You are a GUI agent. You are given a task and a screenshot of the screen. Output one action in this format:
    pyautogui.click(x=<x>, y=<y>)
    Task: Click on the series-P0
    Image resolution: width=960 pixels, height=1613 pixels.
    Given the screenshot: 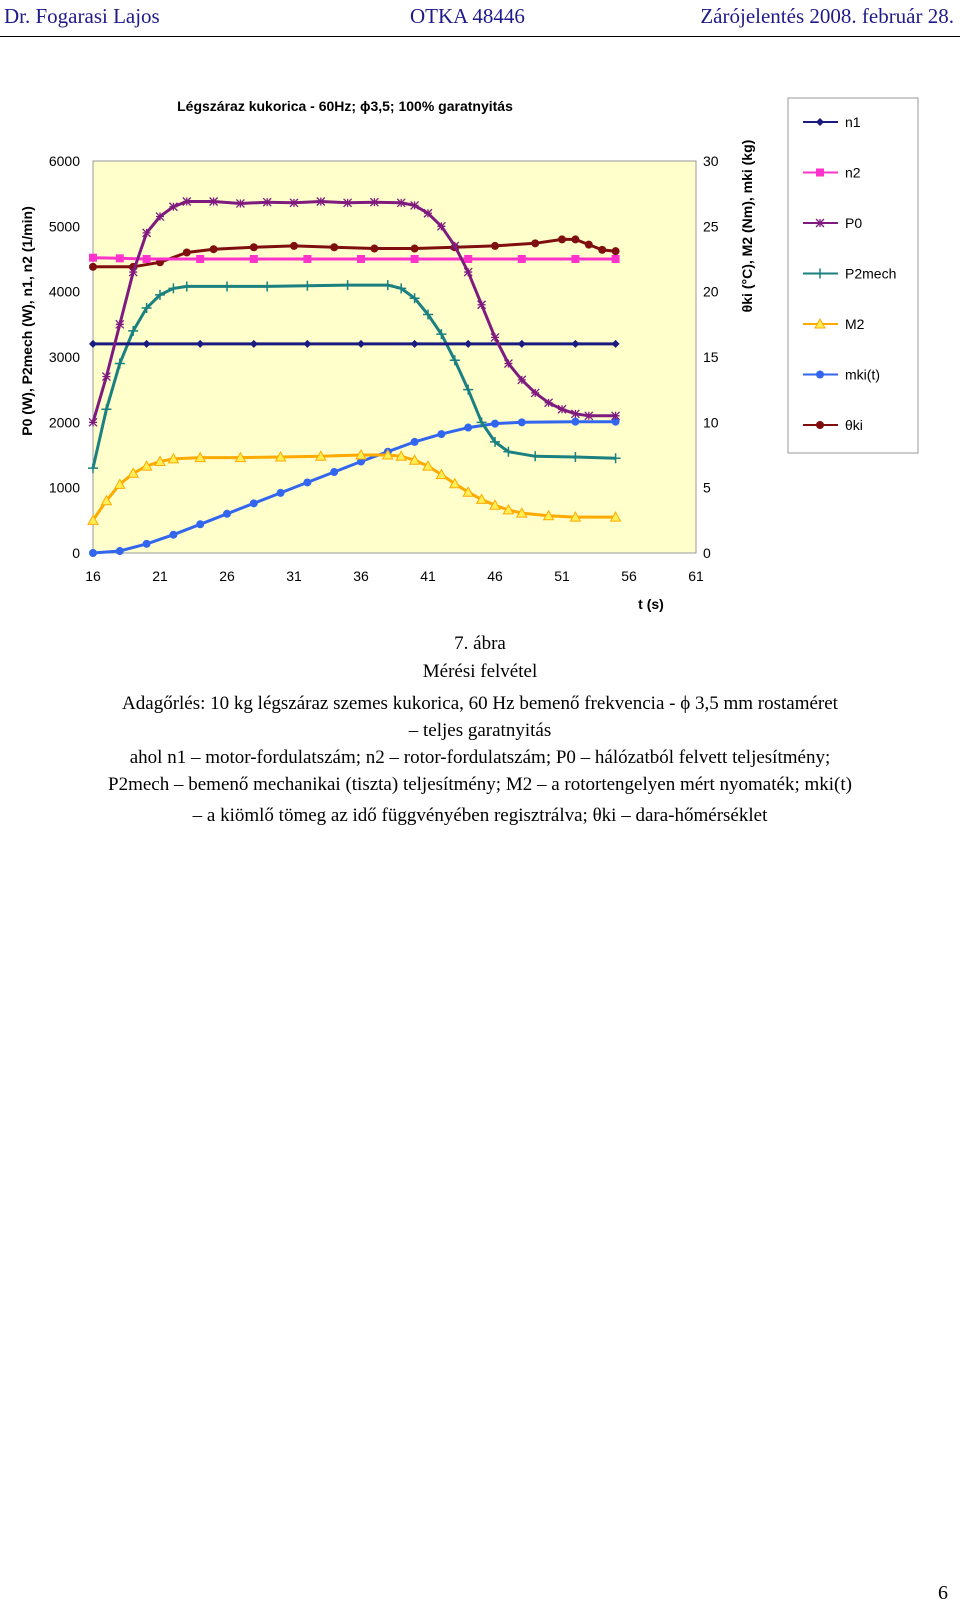 What is the action you would take?
    pyautogui.click(x=354, y=312)
    